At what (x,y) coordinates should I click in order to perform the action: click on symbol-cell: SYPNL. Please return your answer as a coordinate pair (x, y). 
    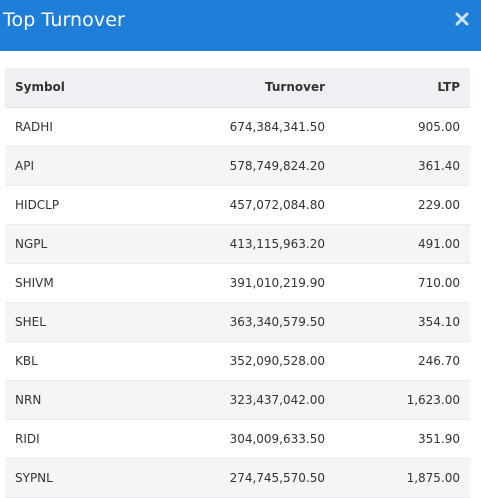
    Looking at the image, I should click on (80, 478).